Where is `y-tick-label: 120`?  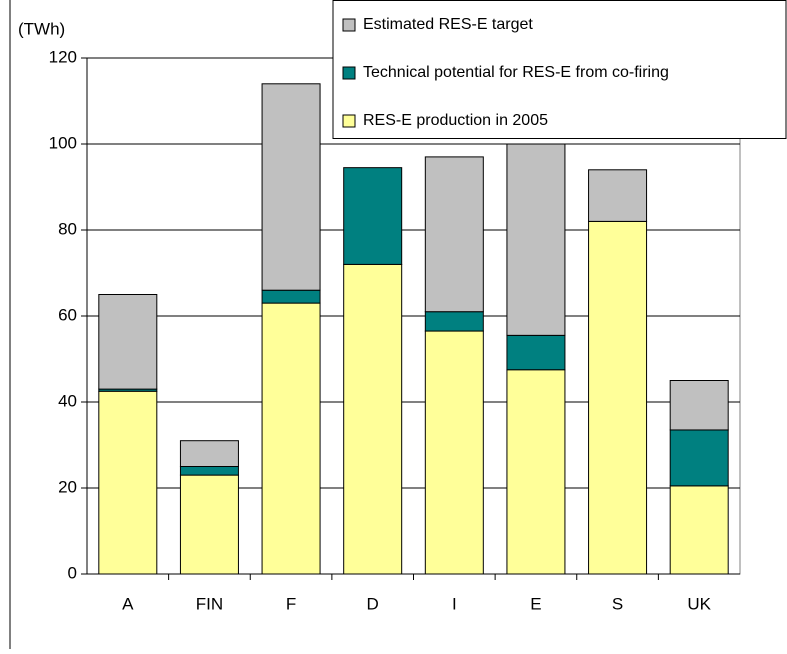 y-tick-label: 120 is located at coordinates (63, 56).